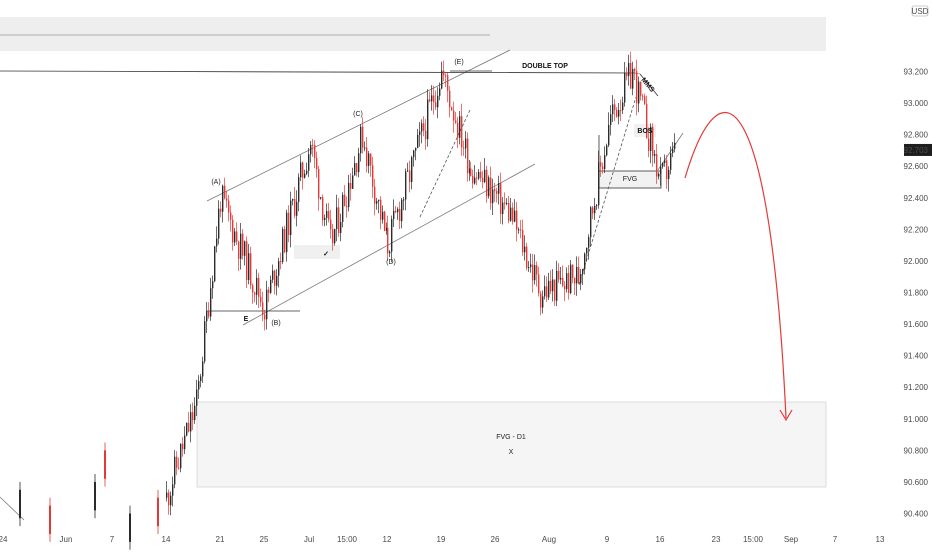 The height and width of the screenshot is (555, 932). Describe the element at coordinates (916, 324) in the screenshot. I see `y-tick-label: 91.600` at that location.